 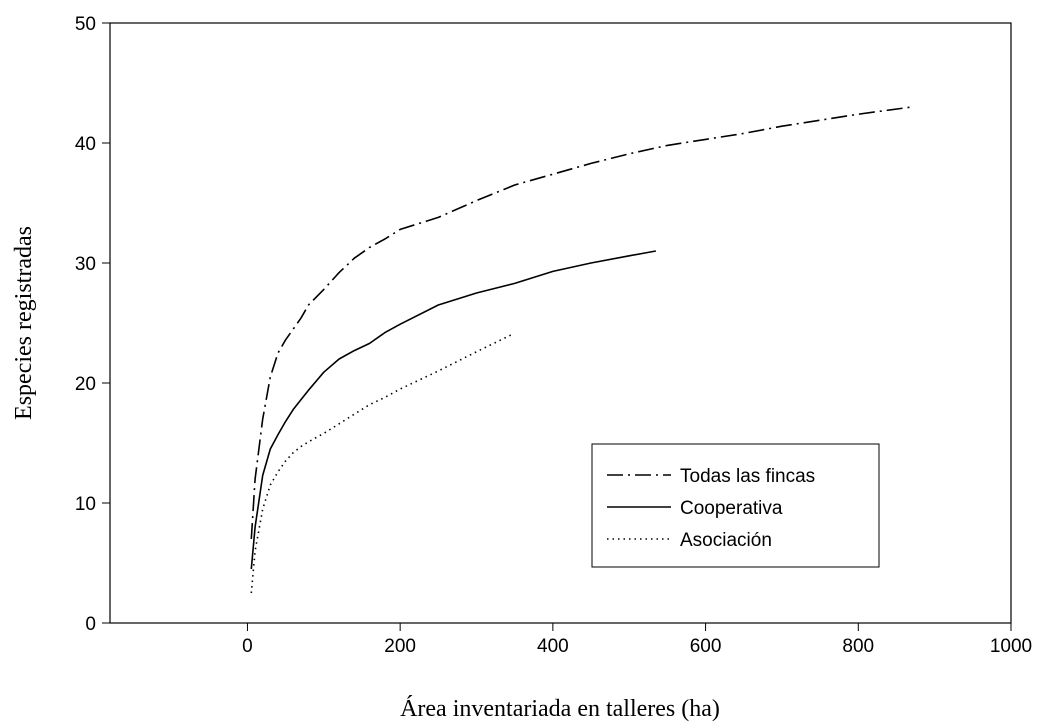 What do you see at coordinates (553, 646) in the screenshot?
I see `x-tick-label: 400` at bounding box center [553, 646].